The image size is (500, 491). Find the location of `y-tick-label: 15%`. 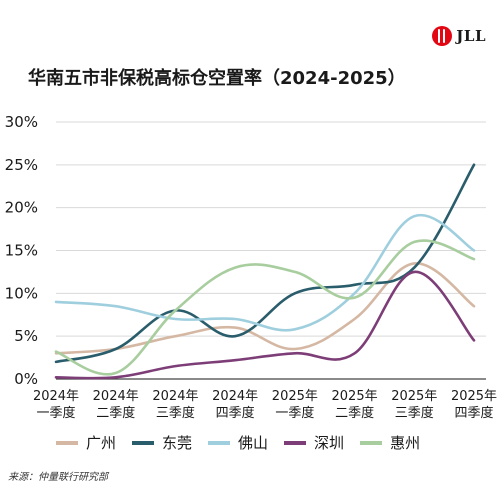

y-tick-label: 15% is located at coordinates (21, 251).